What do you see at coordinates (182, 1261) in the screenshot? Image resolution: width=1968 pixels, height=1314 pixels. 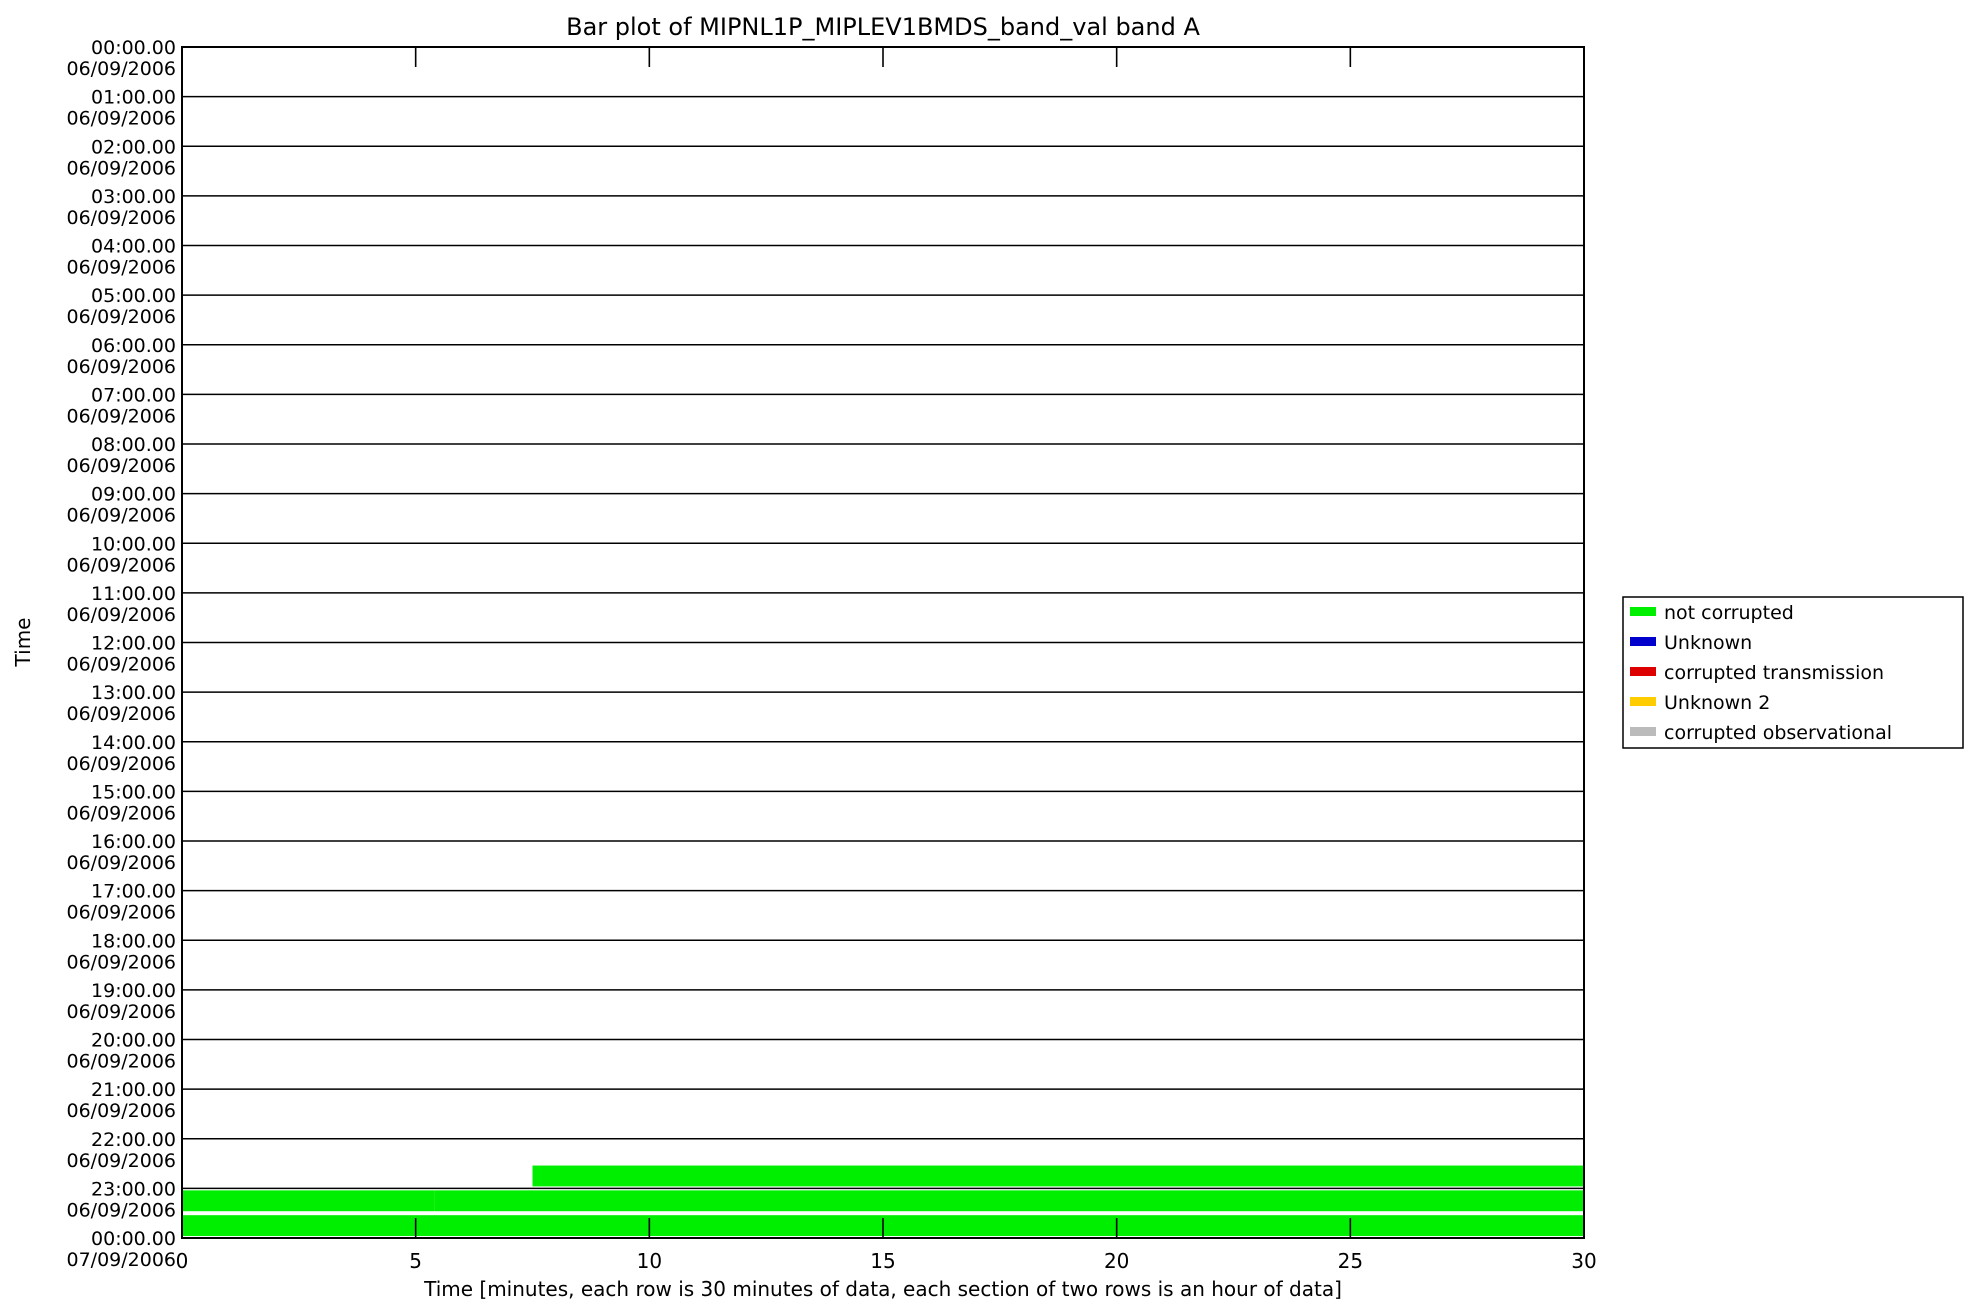 I see `x-tick-label: 0` at bounding box center [182, 1261].